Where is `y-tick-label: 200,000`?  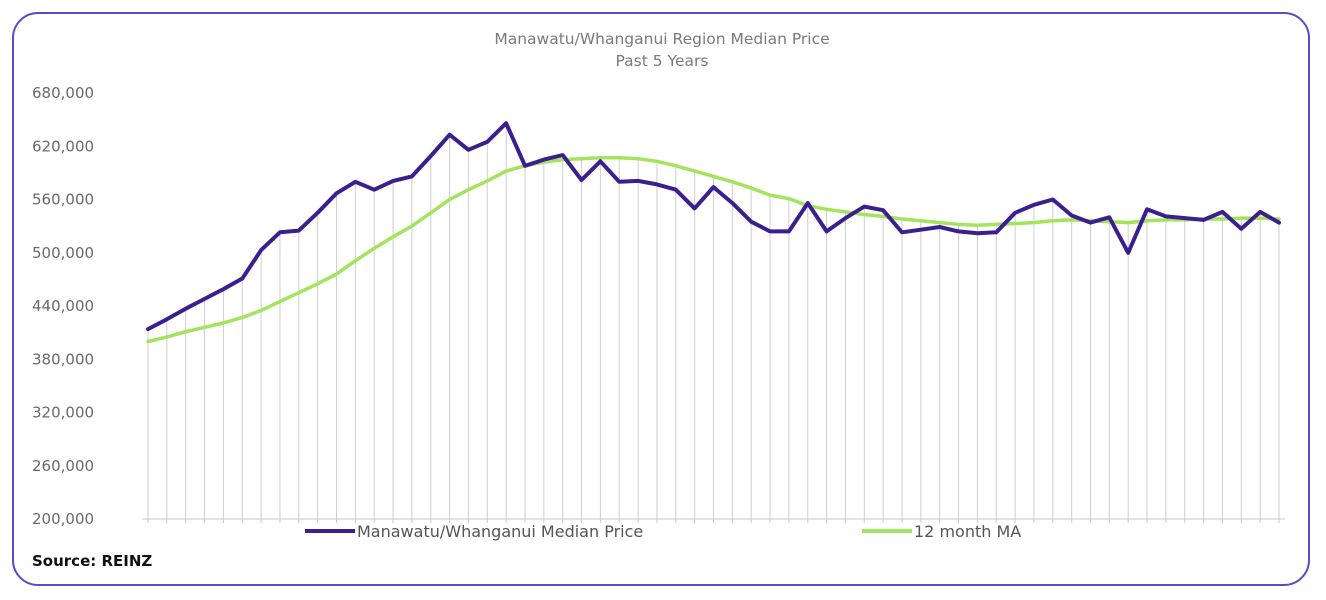 y-tick-label: 200,000 is located at coordinates (63, 519).